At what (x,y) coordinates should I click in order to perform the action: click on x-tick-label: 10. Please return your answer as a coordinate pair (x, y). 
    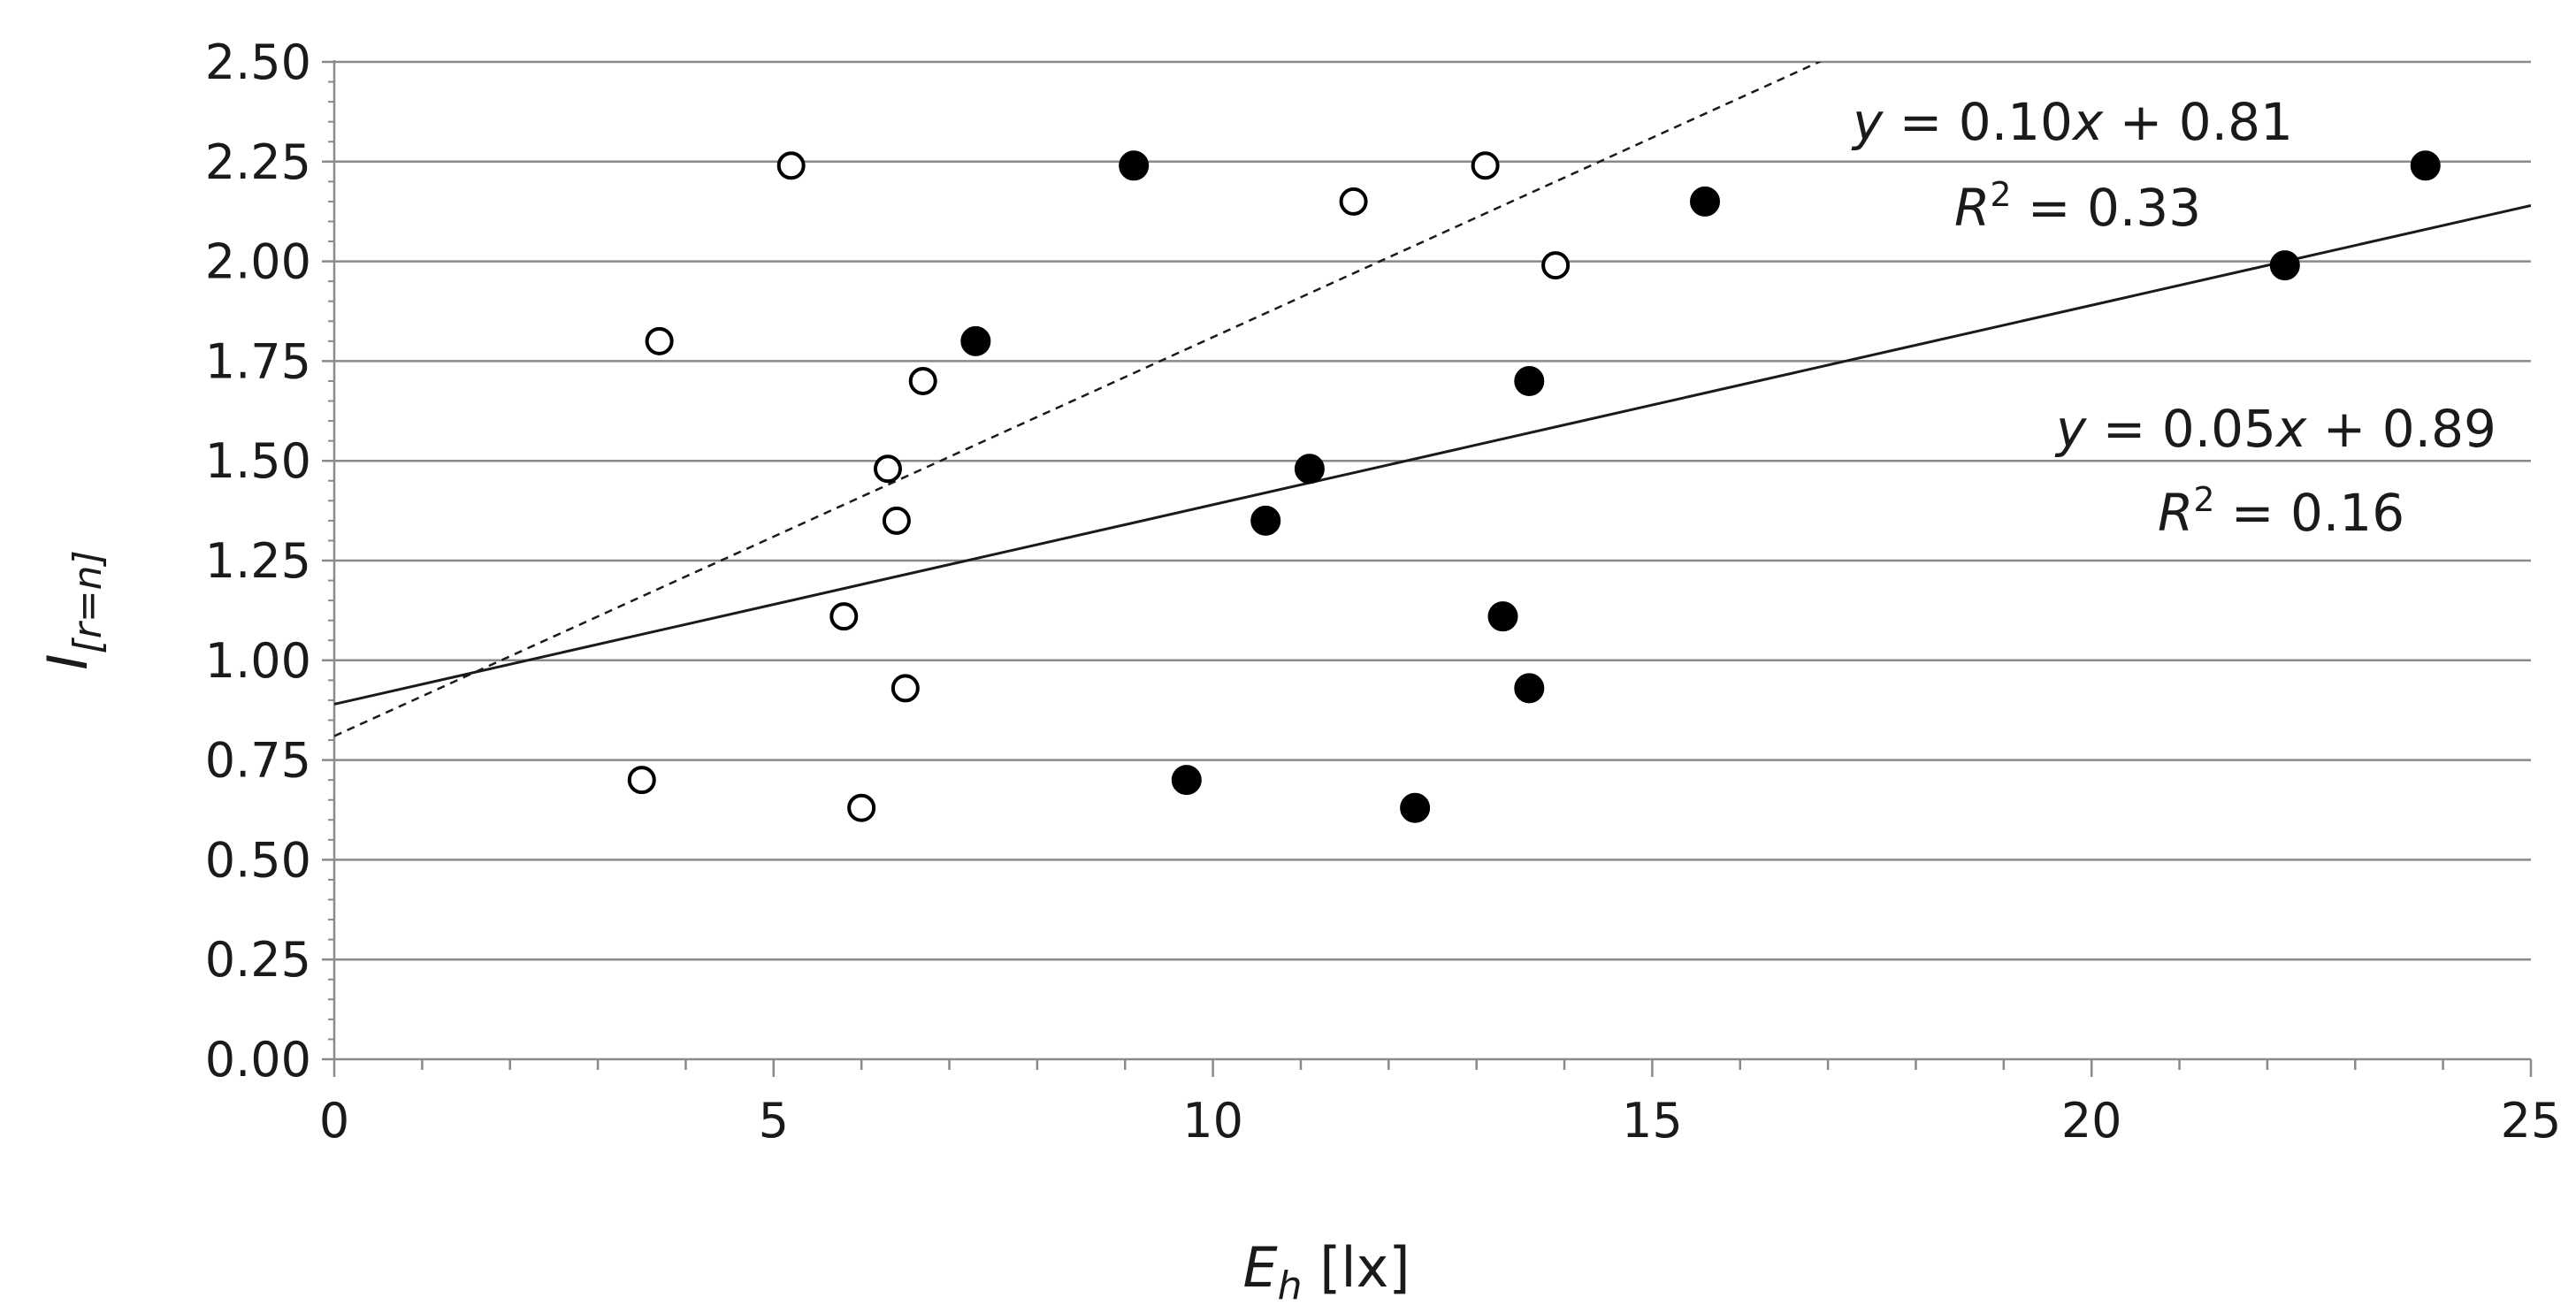
    Looking at the image, I should click on (1212, 1121).